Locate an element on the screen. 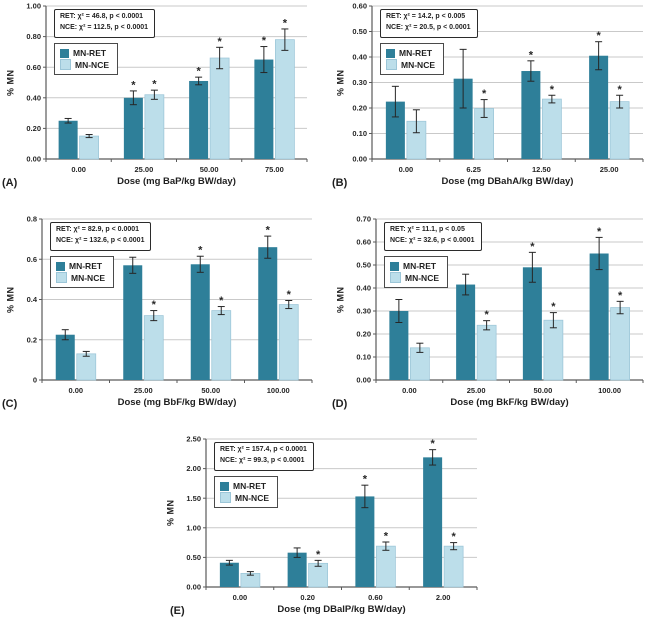 This screenshot has width=651, height=627. legend-item-label: MN-RET is located at coordinates (416, 53).